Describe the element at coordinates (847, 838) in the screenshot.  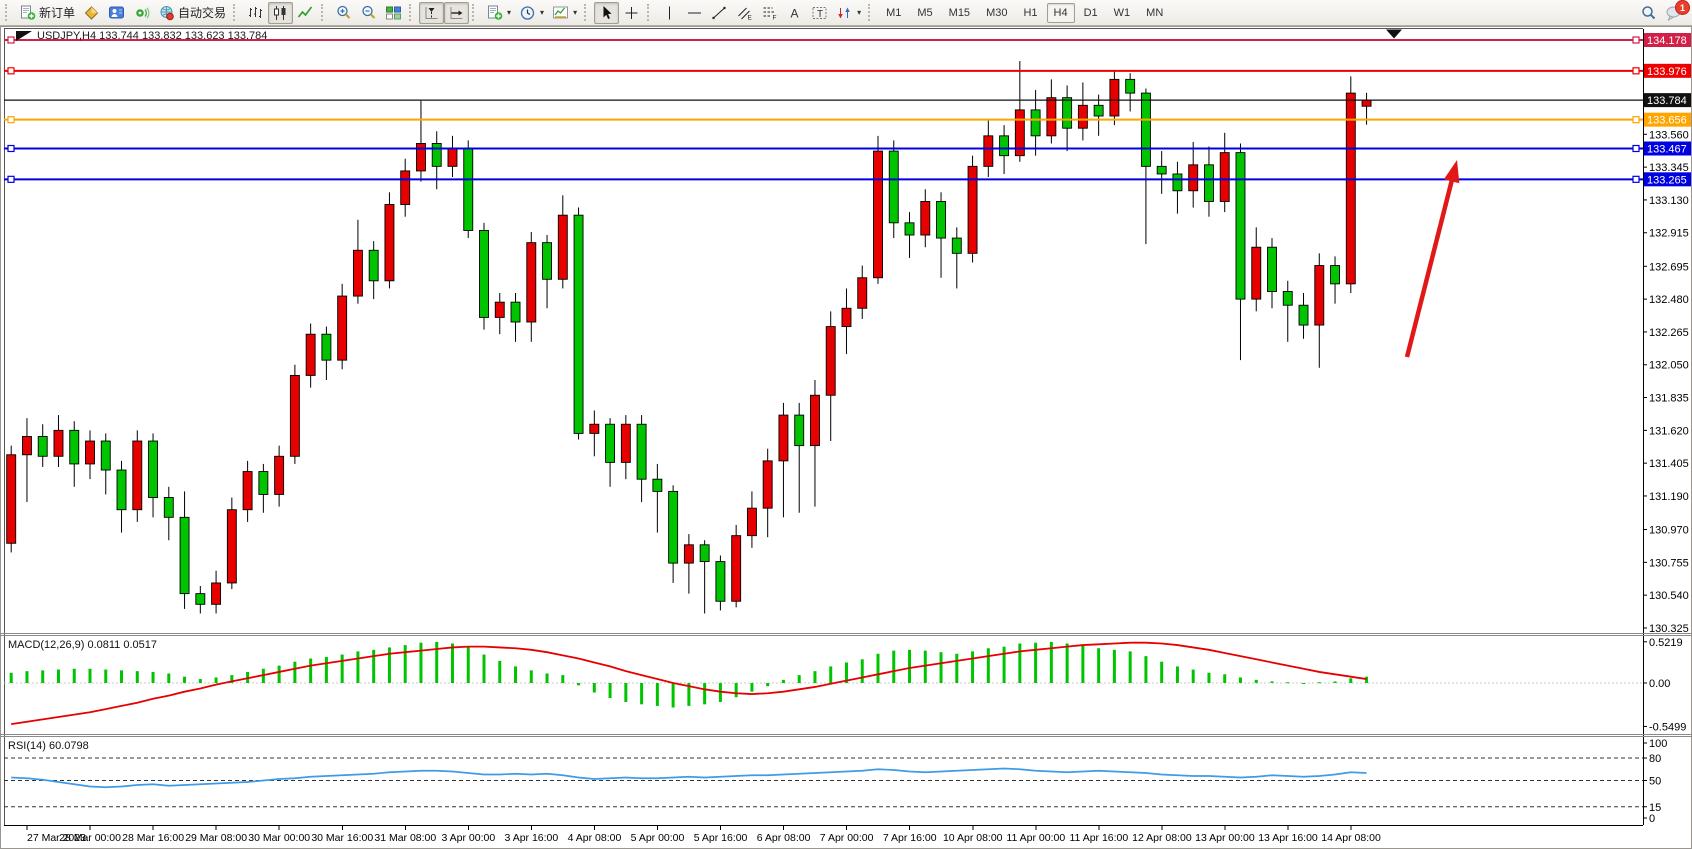
I see `svg-text: 7 Apr 00:00` at that location.